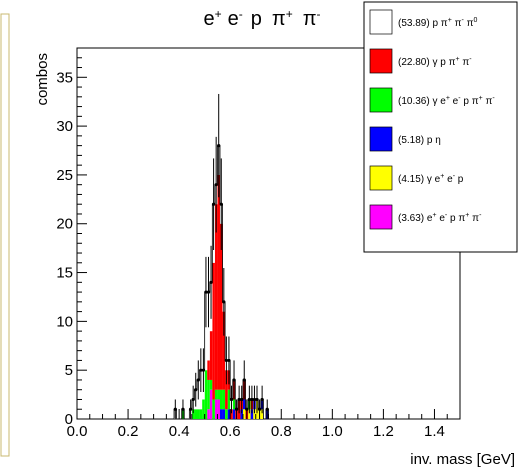 This screenshot has width=520, height=474. What do you see at coordinates (431, 179) in the screenshot?
I see `legend-label: (4.15) γ e+ e- p` at bounding box center [431, 179].